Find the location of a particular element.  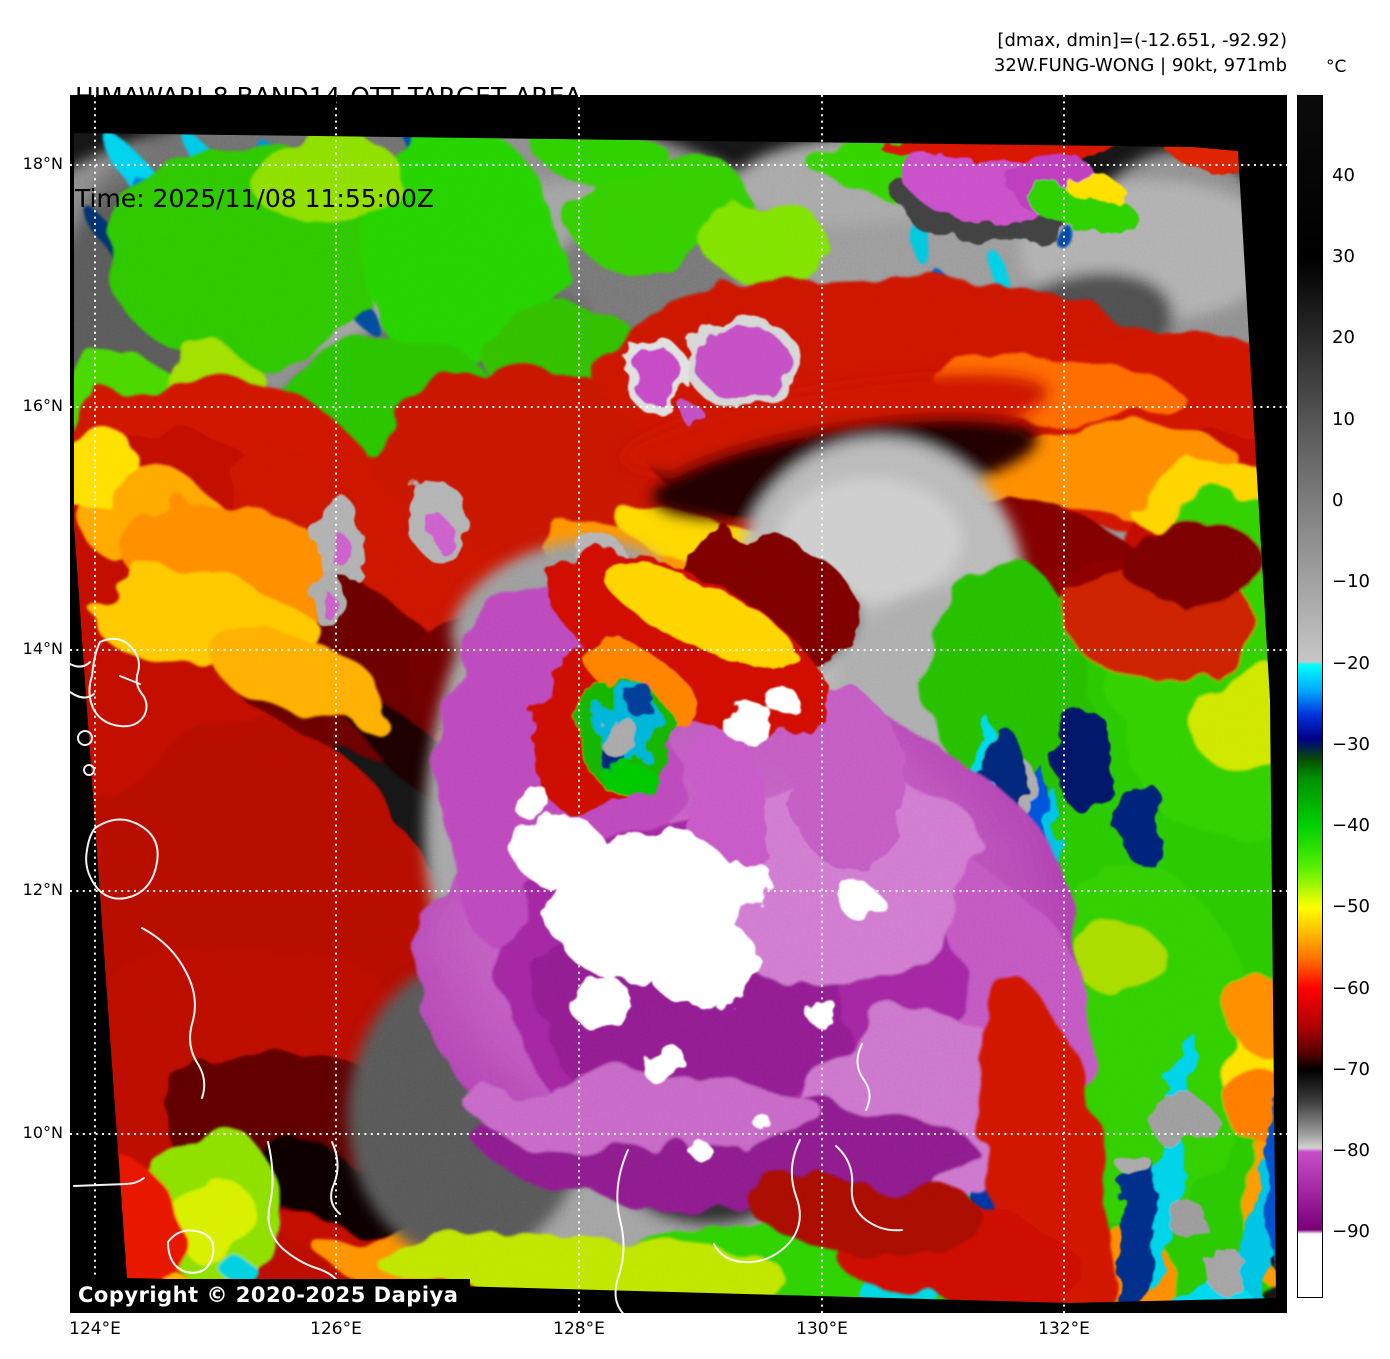

colorbar-tick-label: 10 is located at coordinates (1343, 419).